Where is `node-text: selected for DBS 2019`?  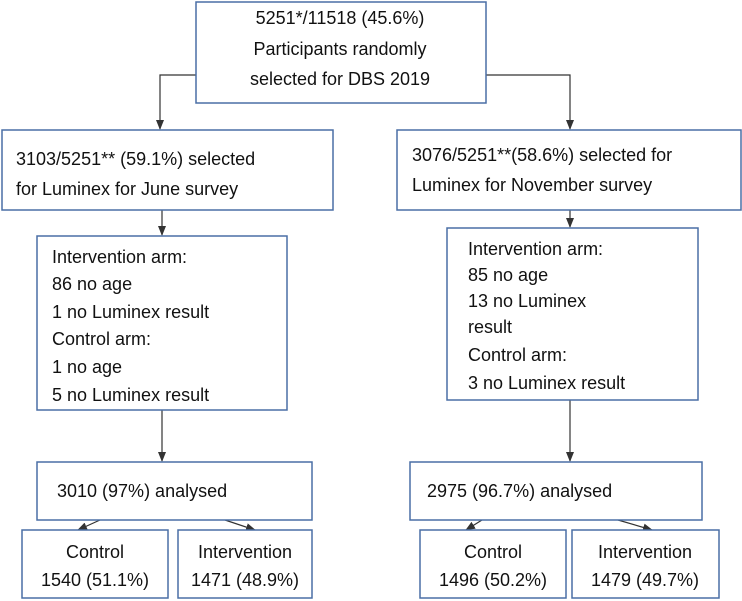
node-text: selected for DBS 2019 is located at coordinates (340, 79).